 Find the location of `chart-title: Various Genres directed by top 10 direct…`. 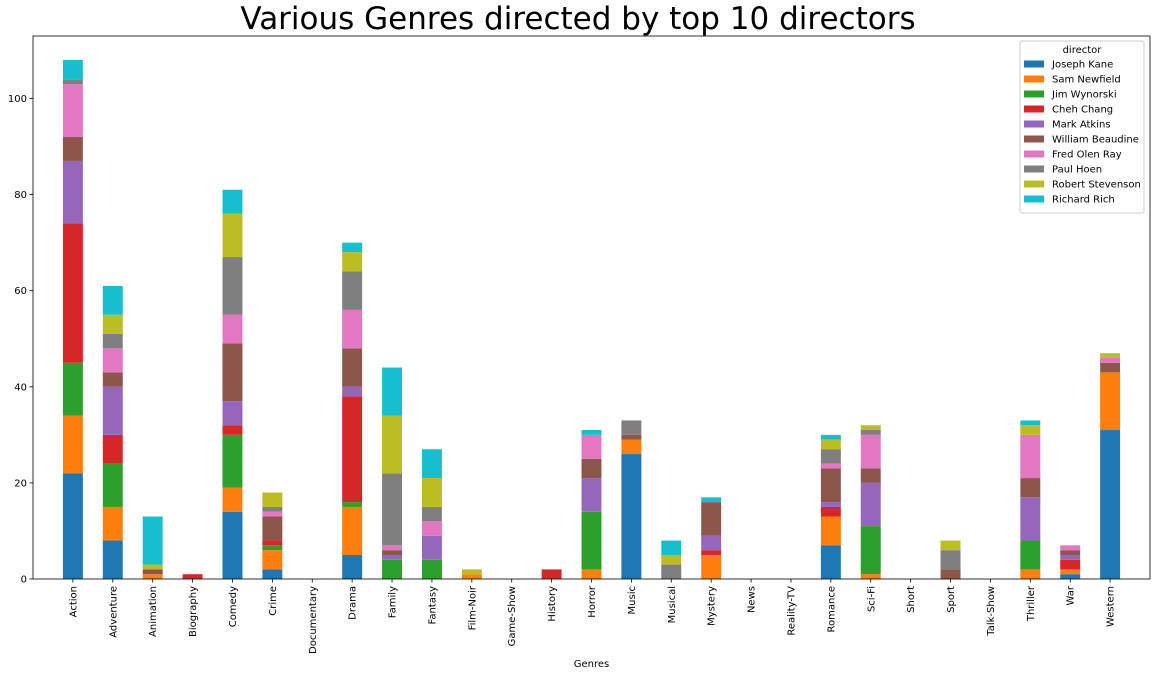

chart-title: Various Genres directed by top 10 direct… is located at coordinates (578, 19).